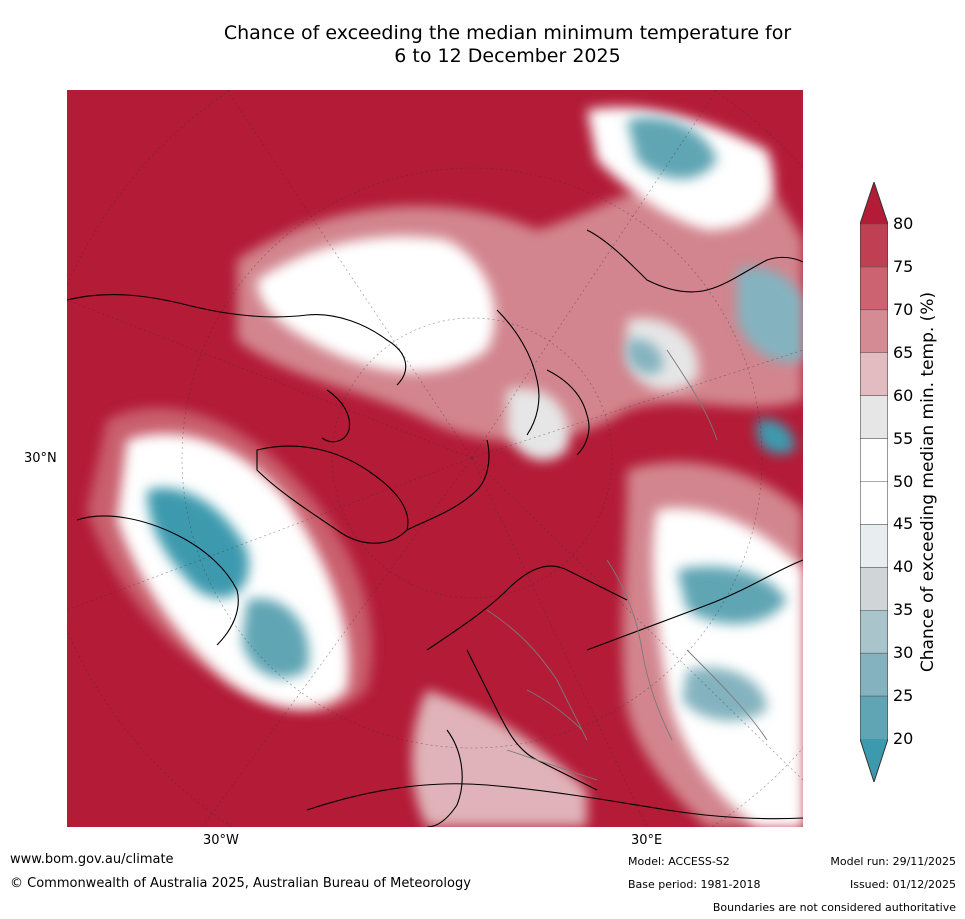 Image resolution: width=965 pixels, height=919 pixels. What do you see at coordinates (903, 395) in the screenshot?
I see `colorbar-tick-label: 60` at bounding box center [903, 395].